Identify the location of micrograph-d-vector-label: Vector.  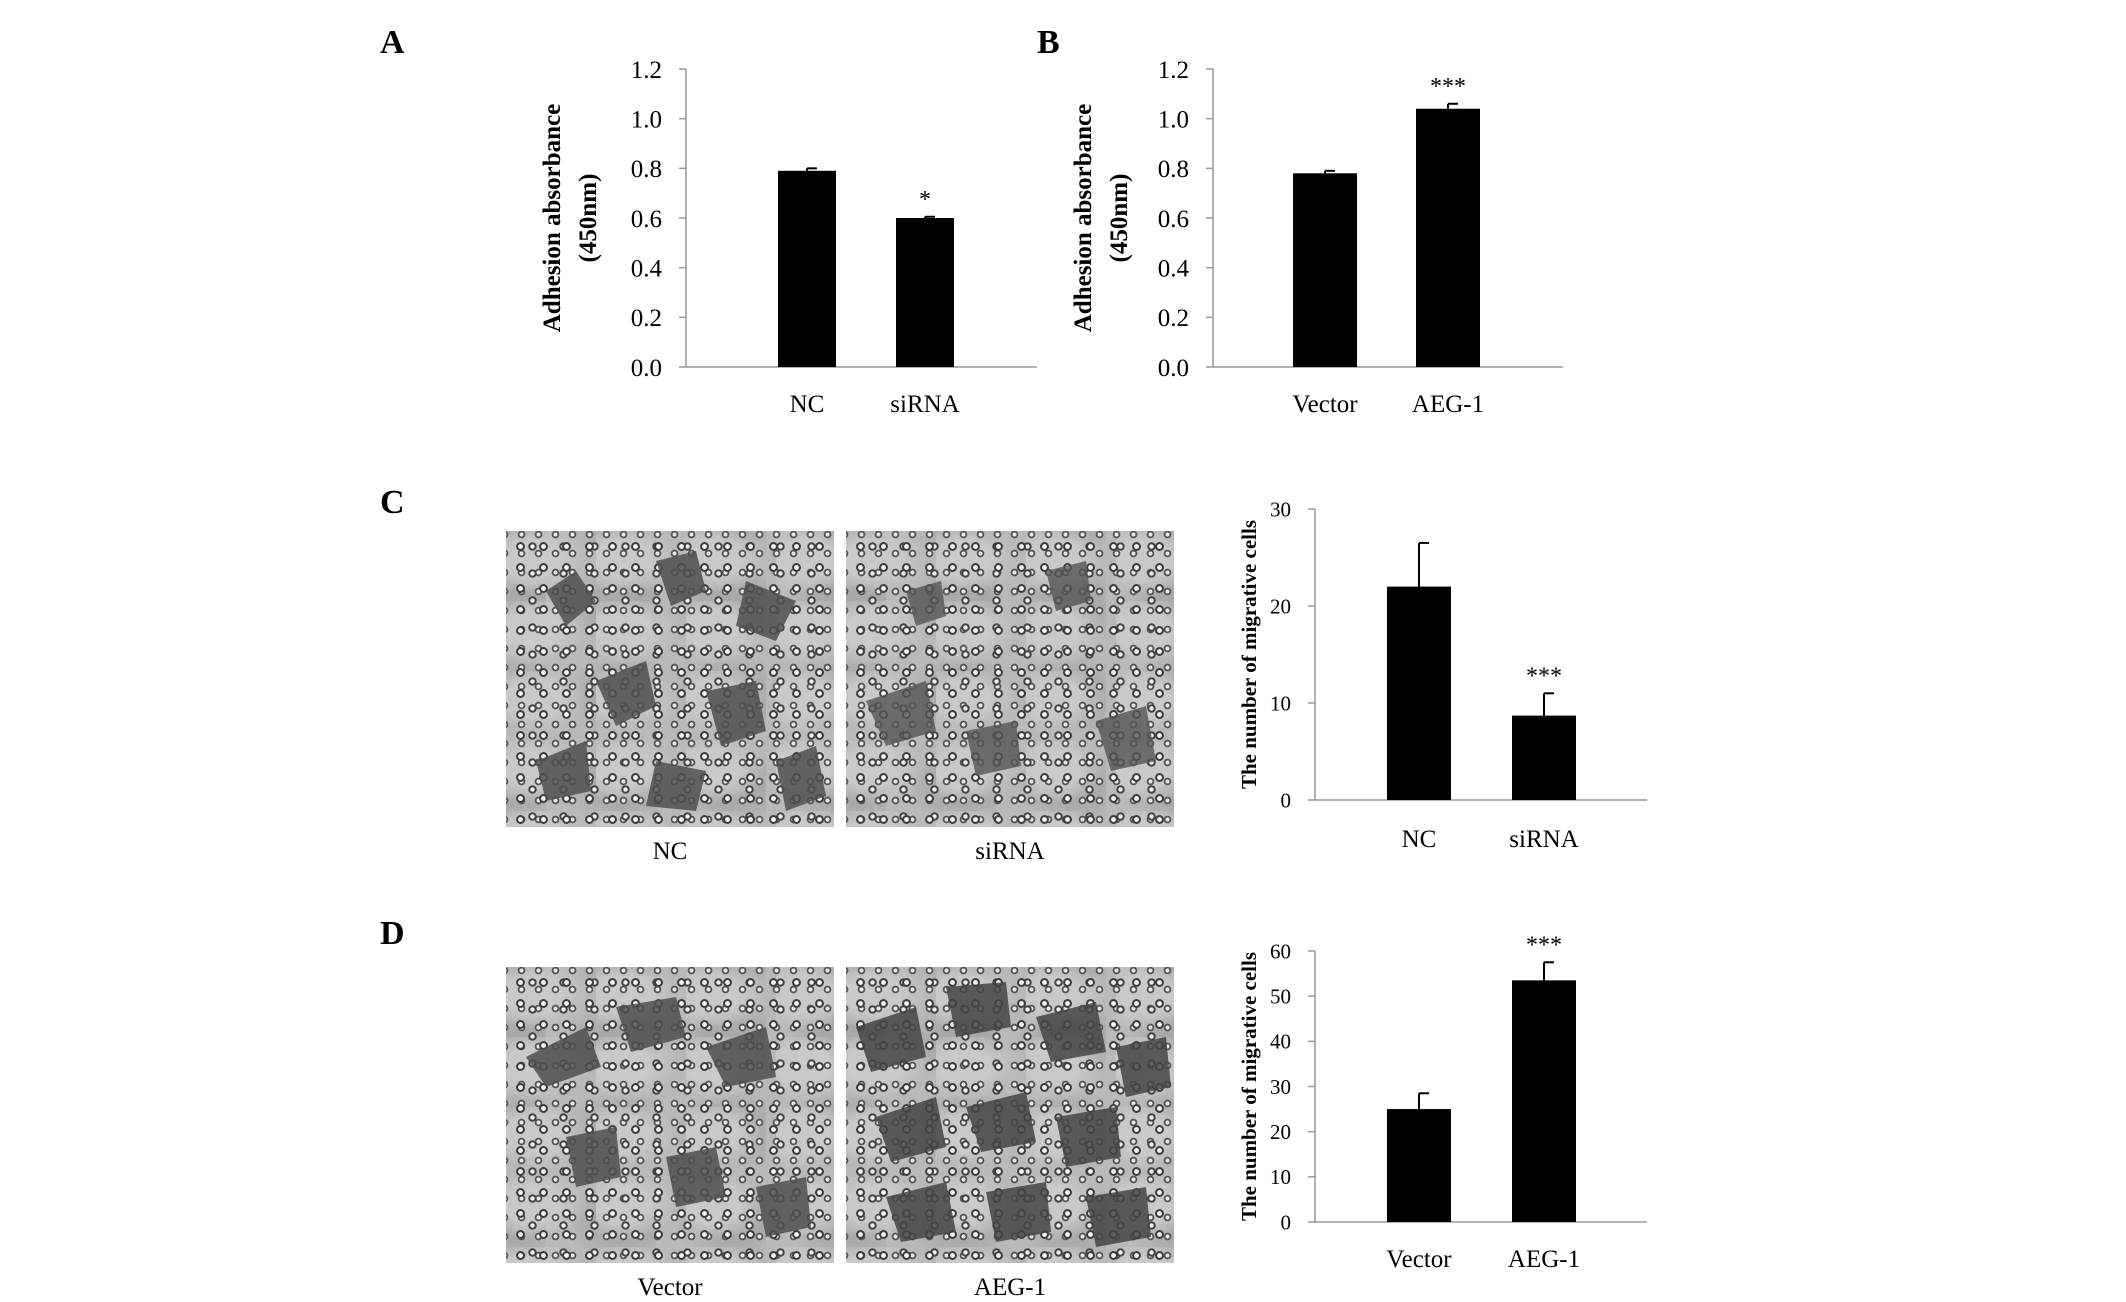
(670, 1287).